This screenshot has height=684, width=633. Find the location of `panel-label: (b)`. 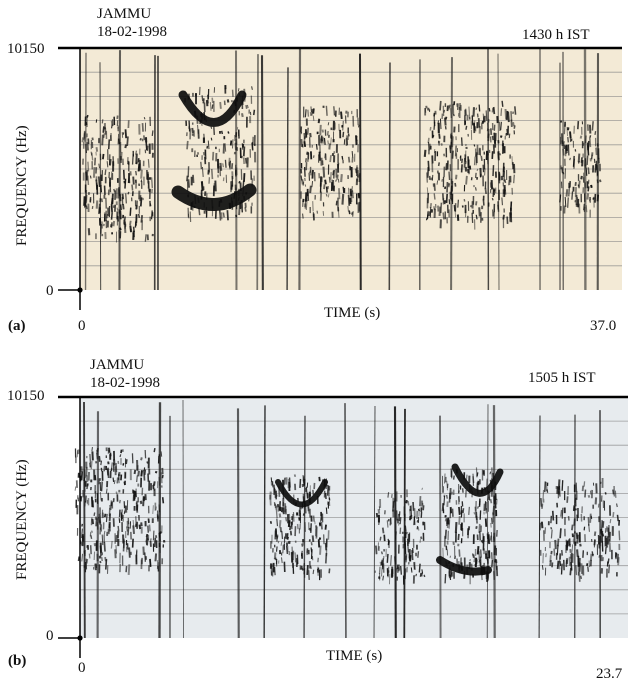

panel-label: (b) is located at coordinates (17, 661).